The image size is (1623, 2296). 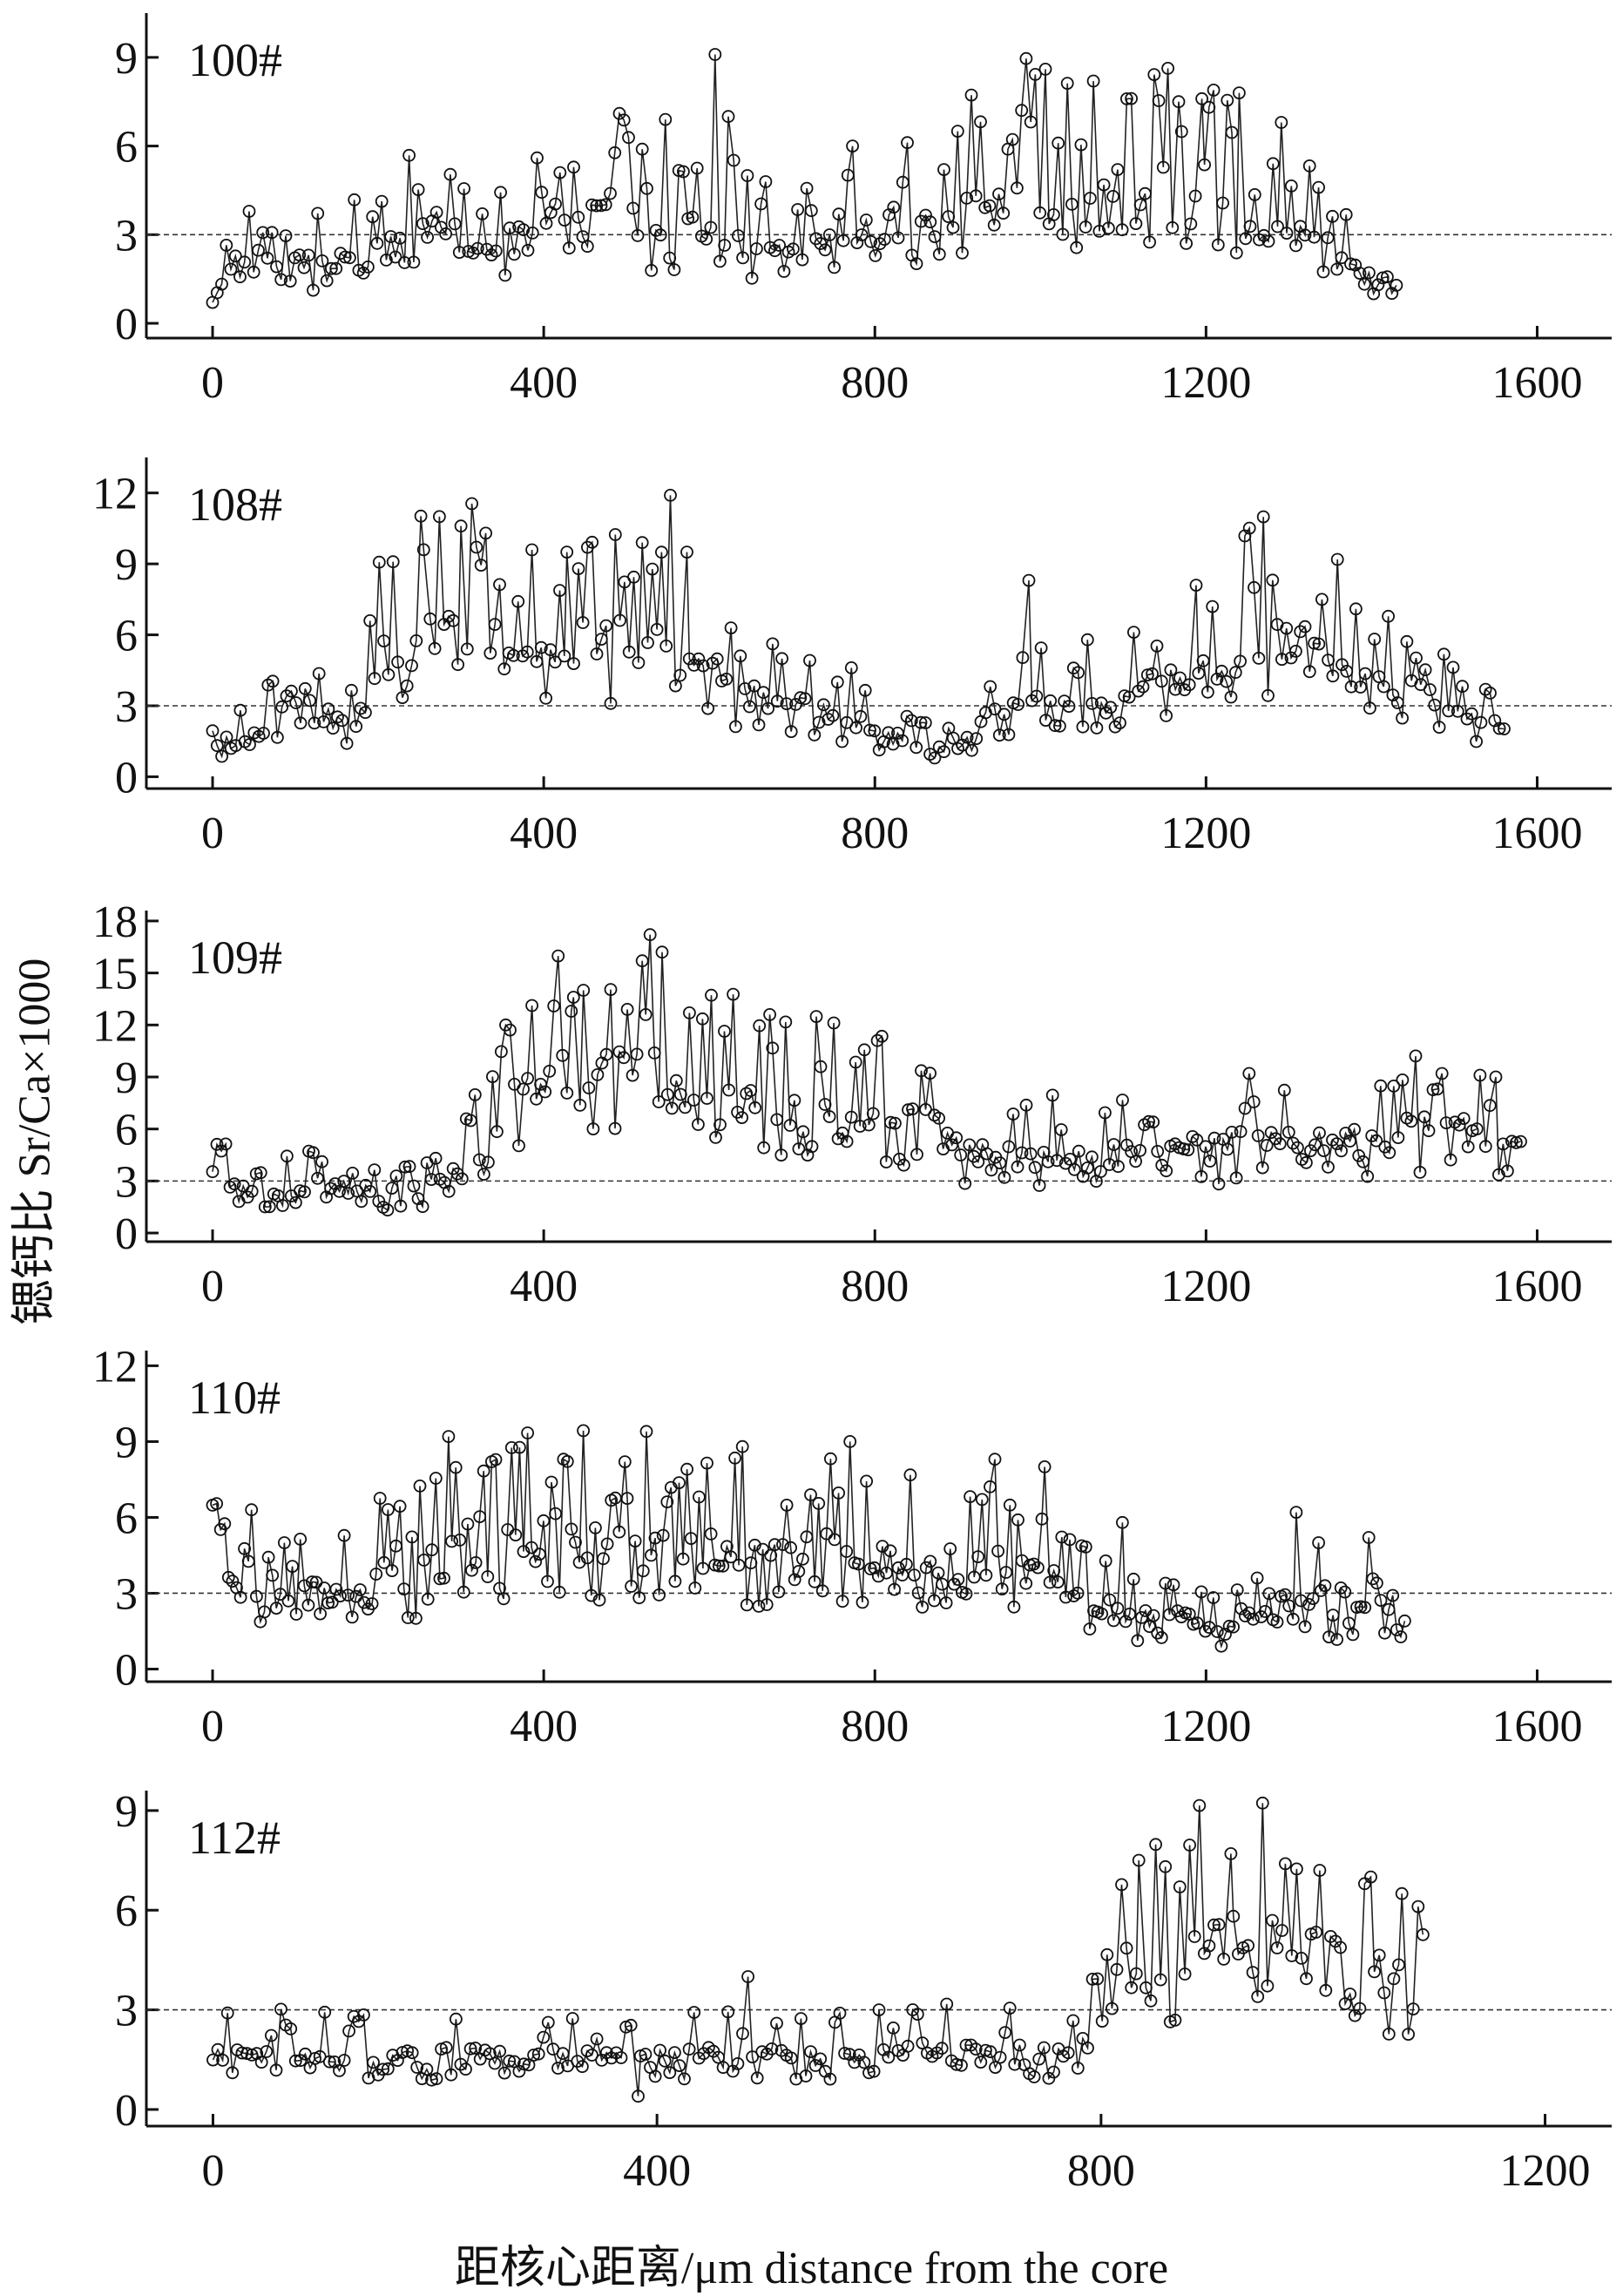 I want to click on panel-title: 112#, so click(x=234, y=1838).